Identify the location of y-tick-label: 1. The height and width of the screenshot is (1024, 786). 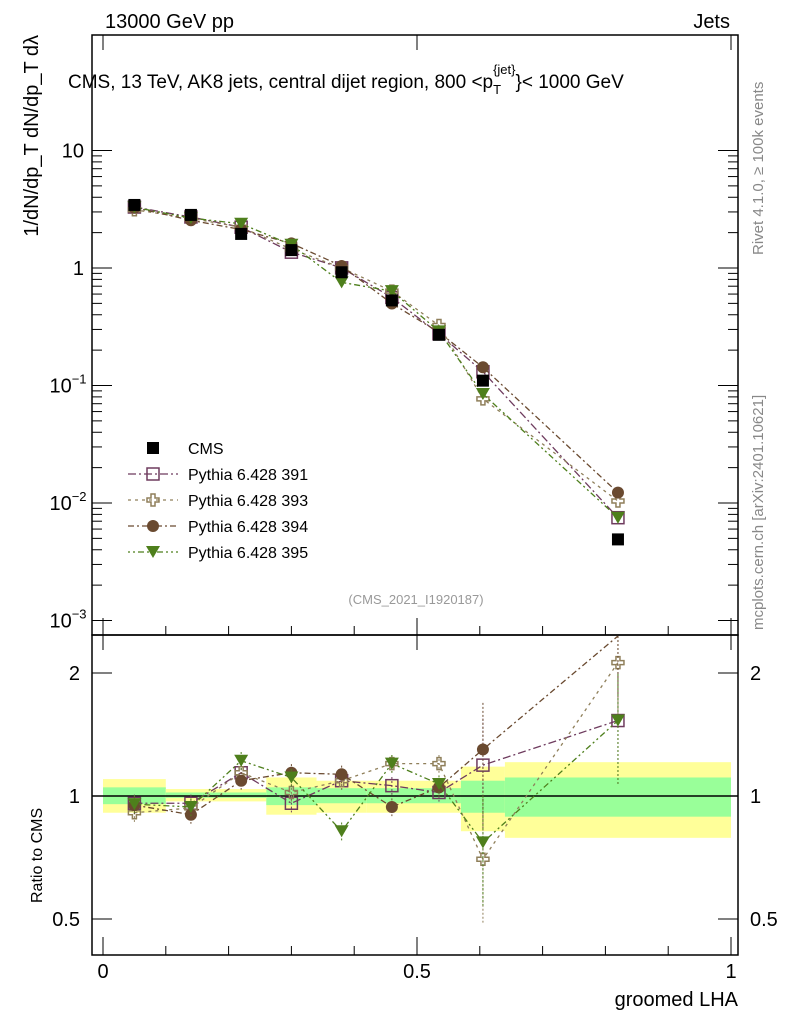
(78, 269).